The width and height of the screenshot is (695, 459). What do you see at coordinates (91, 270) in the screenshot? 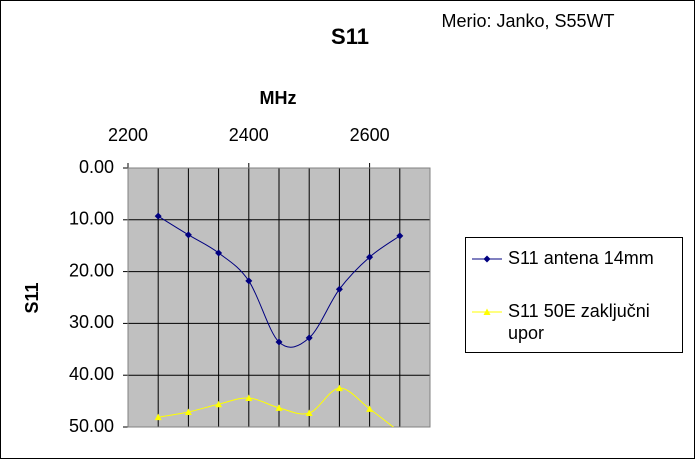
I see `y-tick-label: 20.00` at bounding box center [91, 270].